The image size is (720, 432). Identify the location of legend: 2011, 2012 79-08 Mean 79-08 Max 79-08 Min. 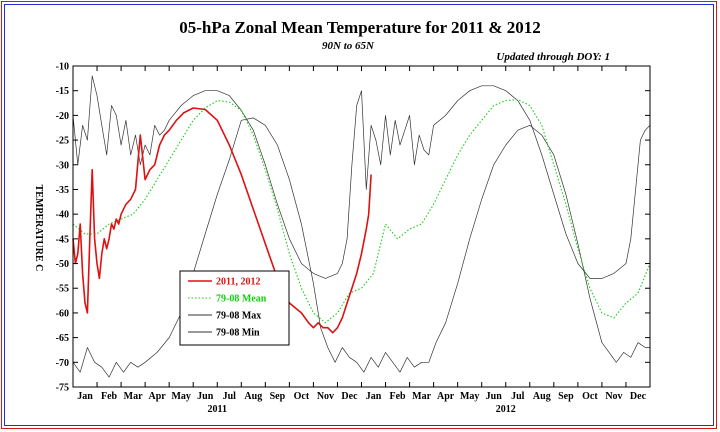
(234, 308).